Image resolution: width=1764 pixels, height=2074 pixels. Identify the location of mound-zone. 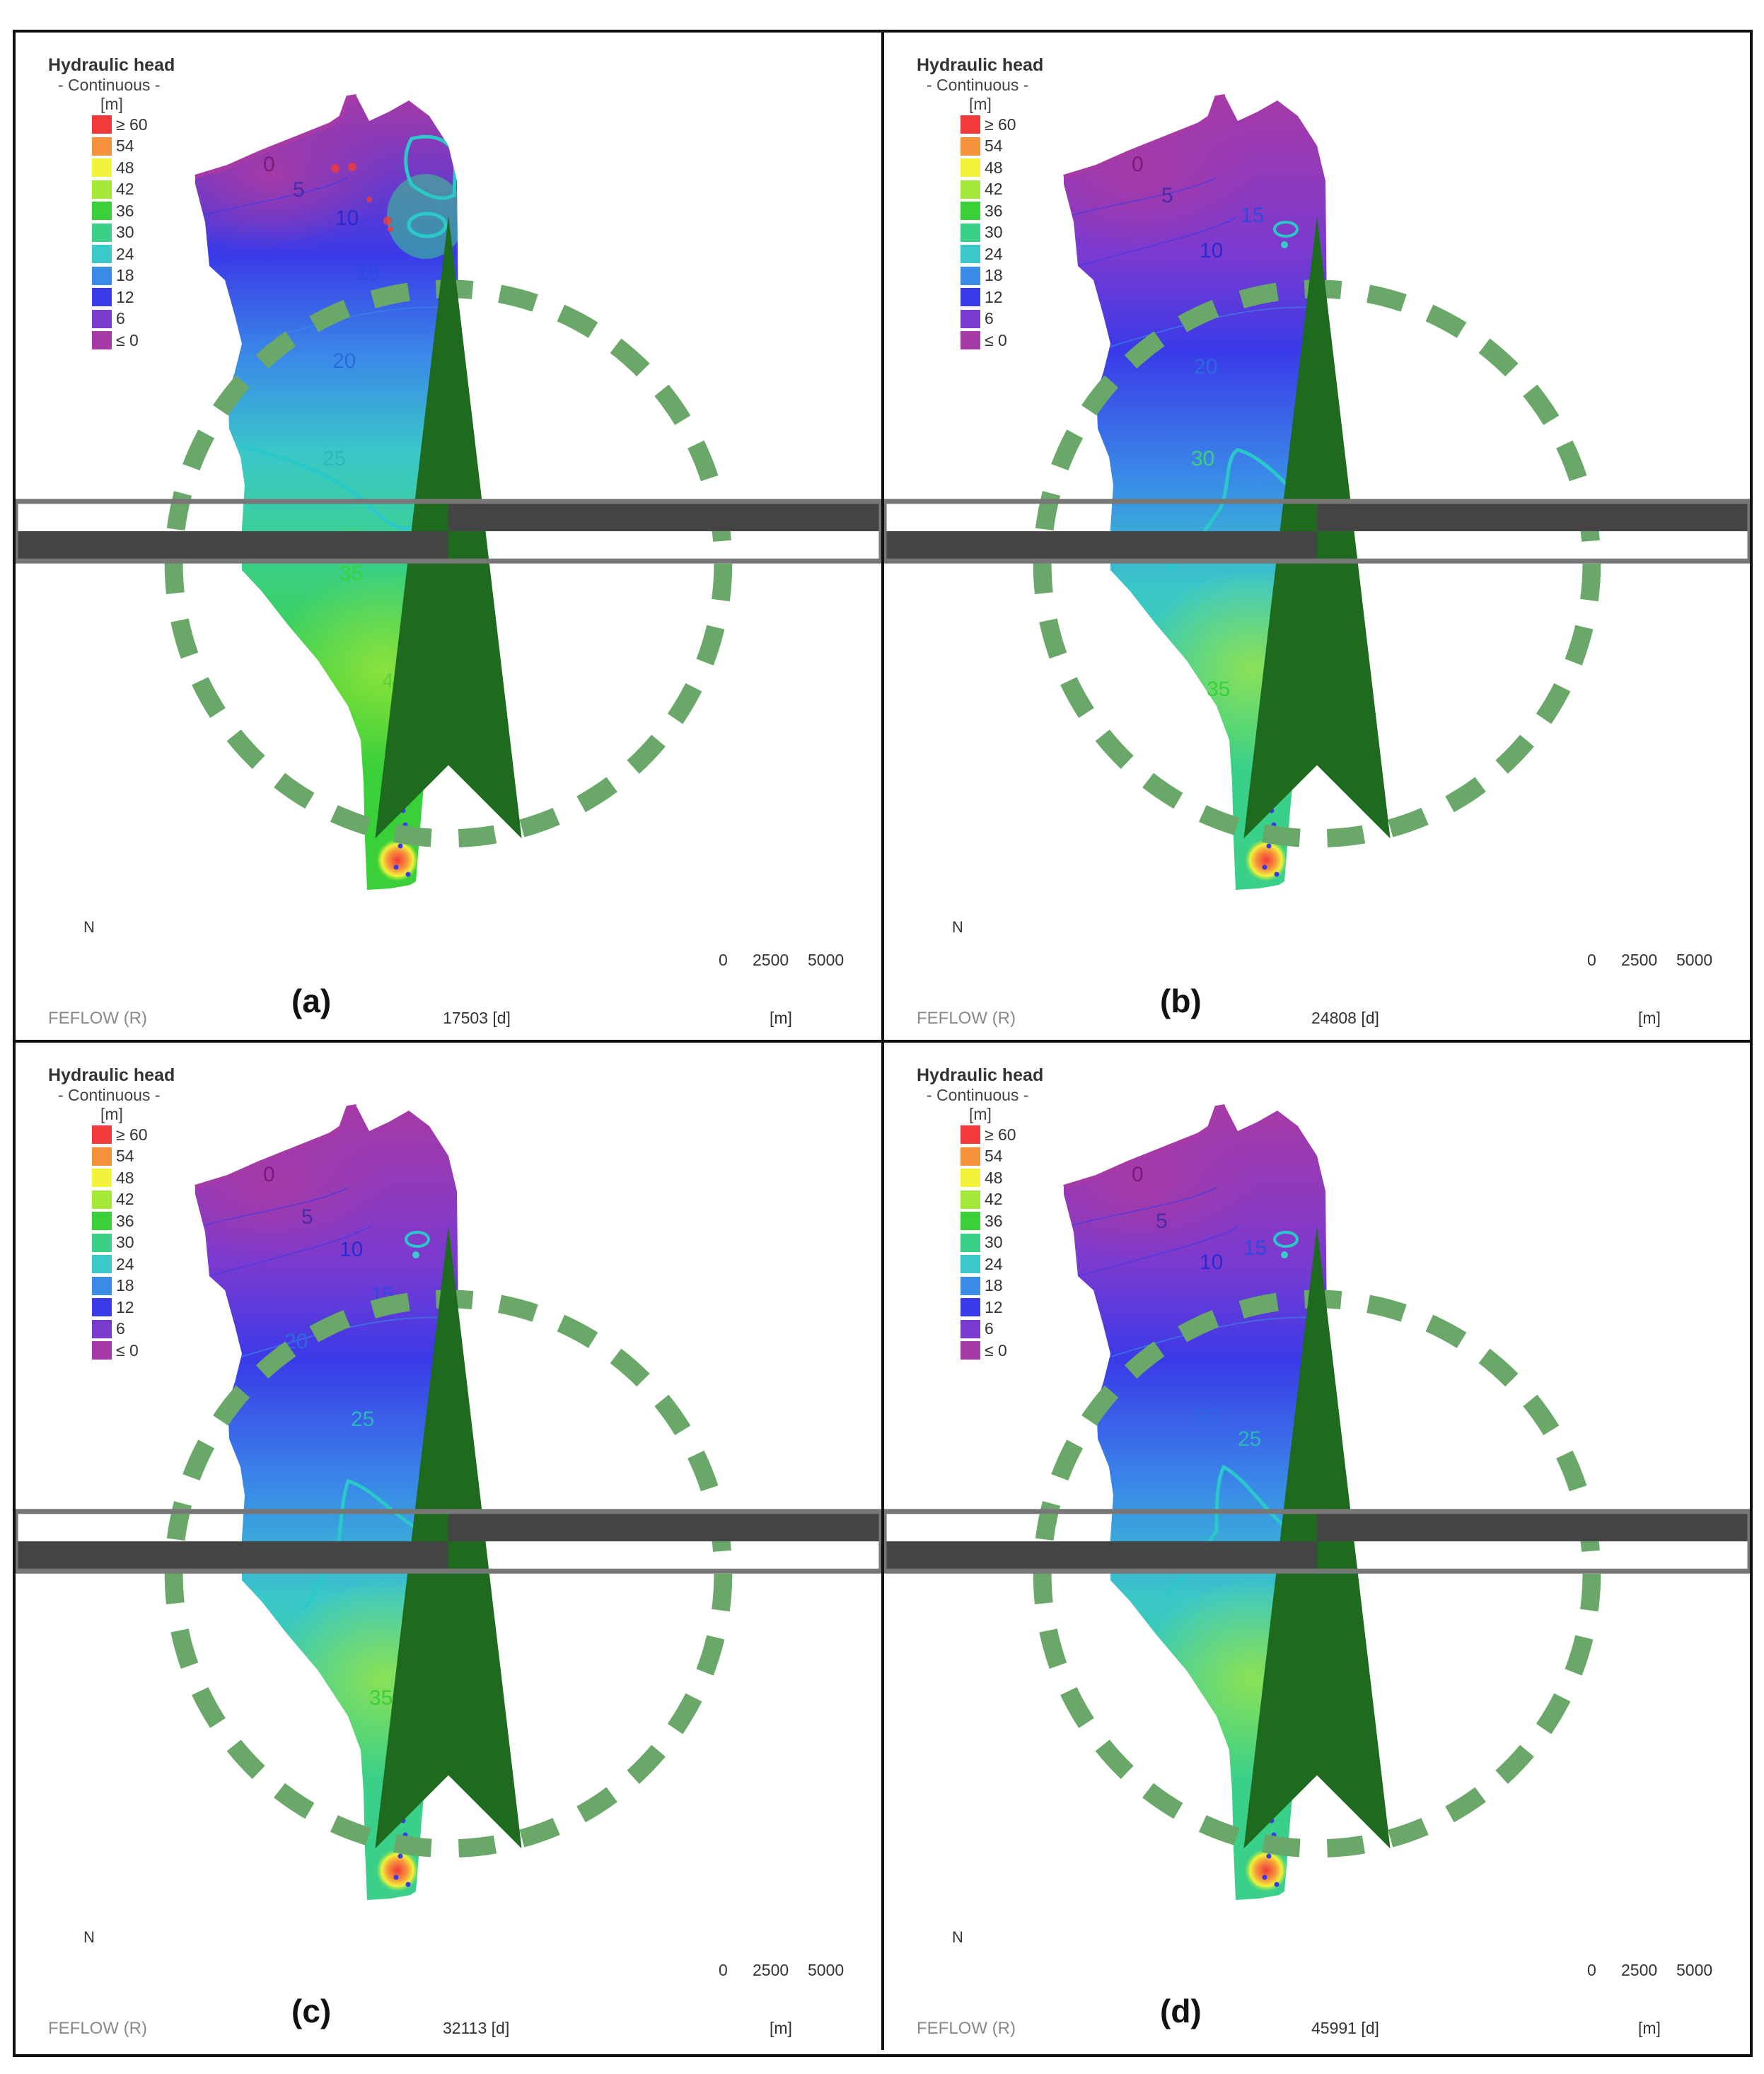
(422, 216).